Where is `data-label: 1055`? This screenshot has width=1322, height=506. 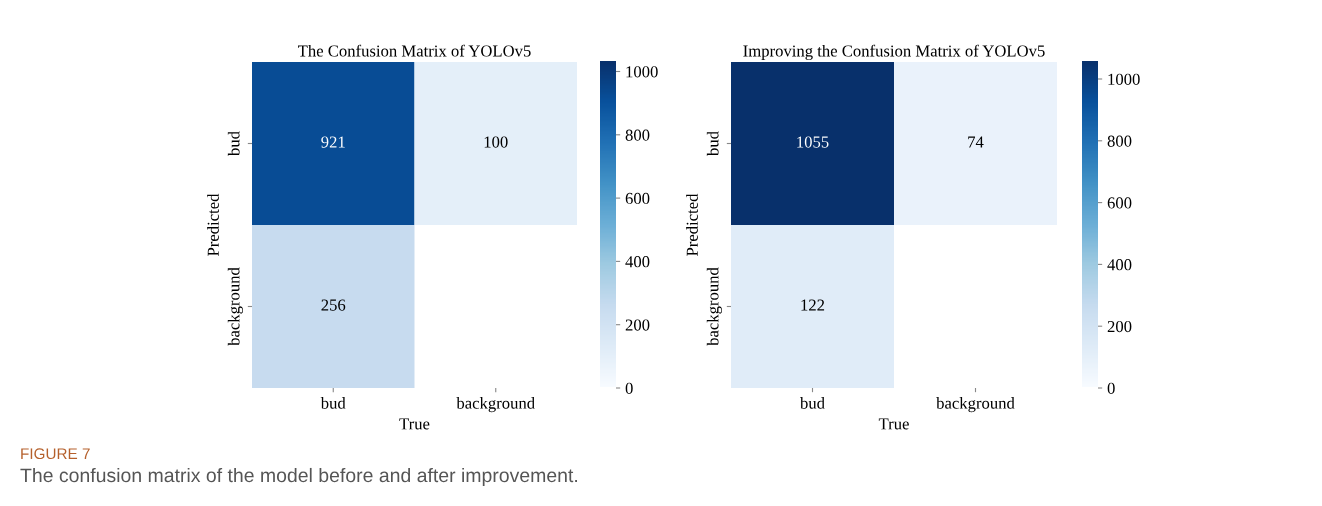
data-label: 1055 is located at coordinates (813, 142).